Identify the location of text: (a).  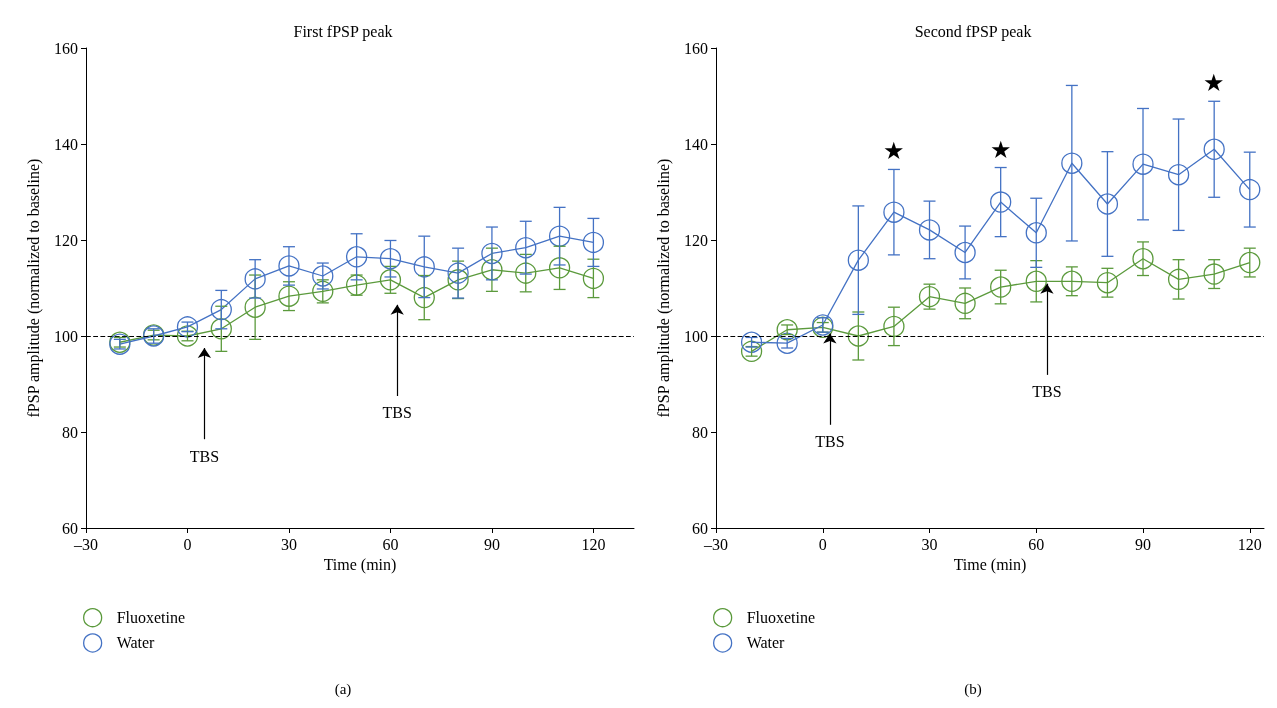
(343, 689).